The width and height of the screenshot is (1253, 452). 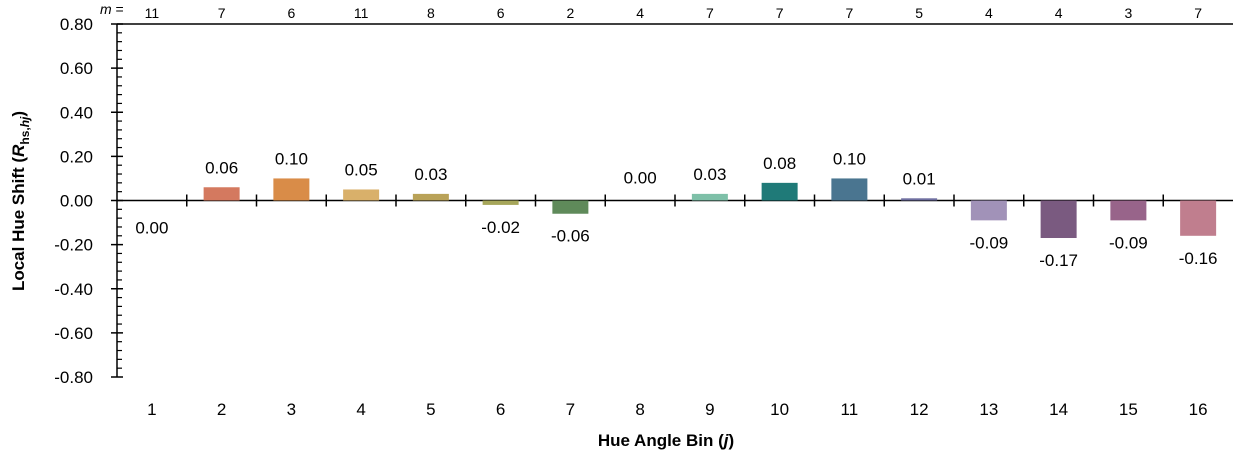 I want to click on y-axis-title-close: ), so click(x=18, y=114).